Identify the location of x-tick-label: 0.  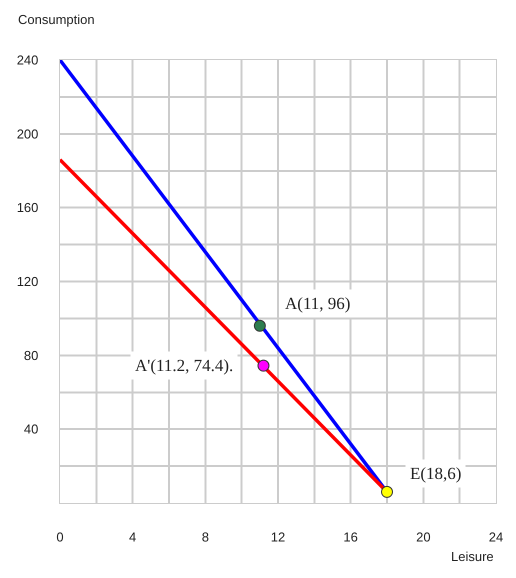
(60, 537).